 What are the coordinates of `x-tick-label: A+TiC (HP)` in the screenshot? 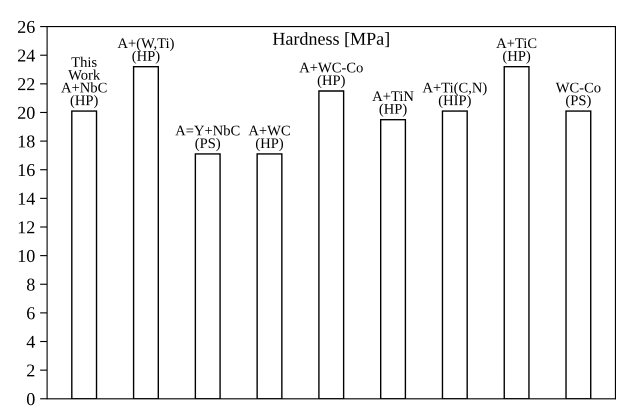 It's located at (516, 51).